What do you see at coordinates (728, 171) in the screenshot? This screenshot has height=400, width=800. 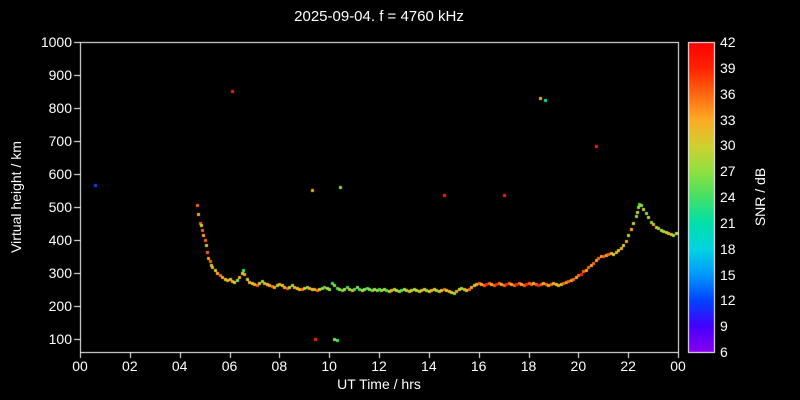 I see `colorbar-tick-label: 27` at bounding box center [728, 171].